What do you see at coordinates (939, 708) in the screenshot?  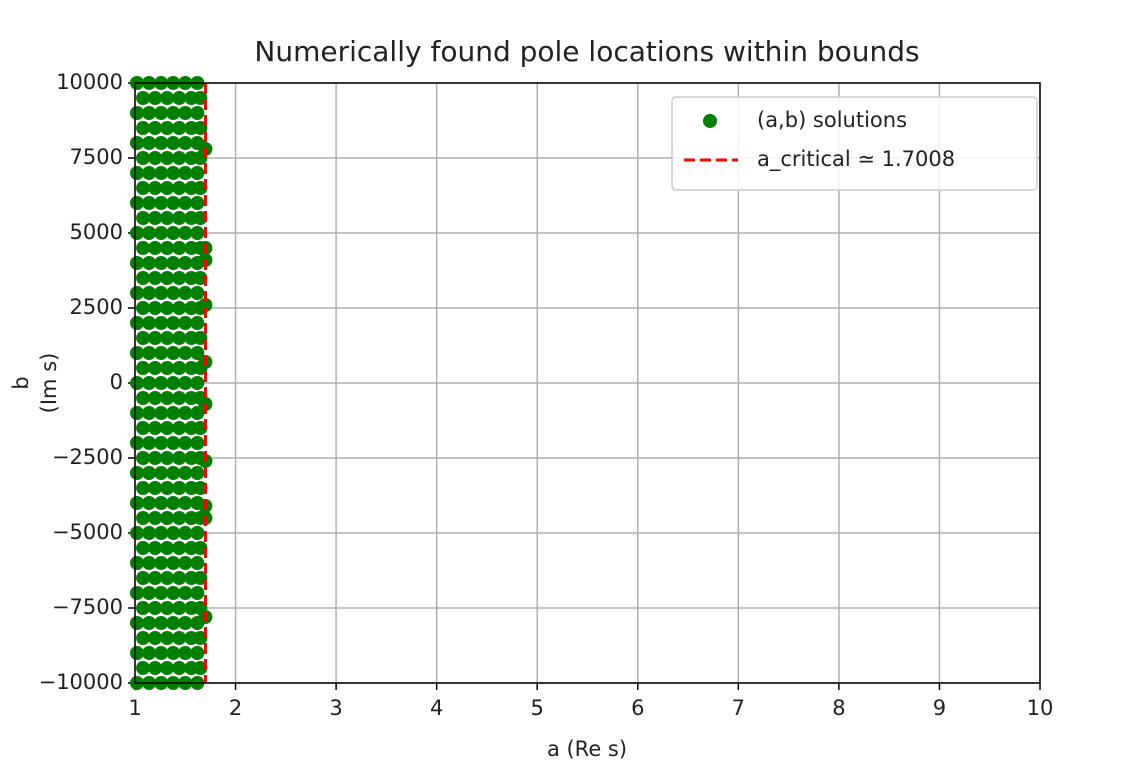 I see `x-tick-label: 9` at bounding box center [939, 708].